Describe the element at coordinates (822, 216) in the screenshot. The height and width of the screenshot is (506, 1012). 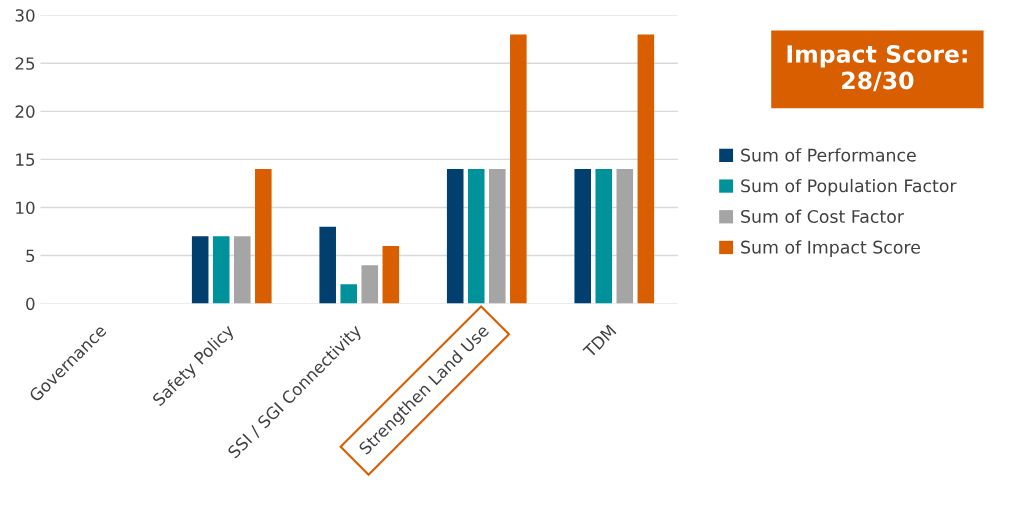
I see `legend-label: Sum of Cost Factor` at that location.